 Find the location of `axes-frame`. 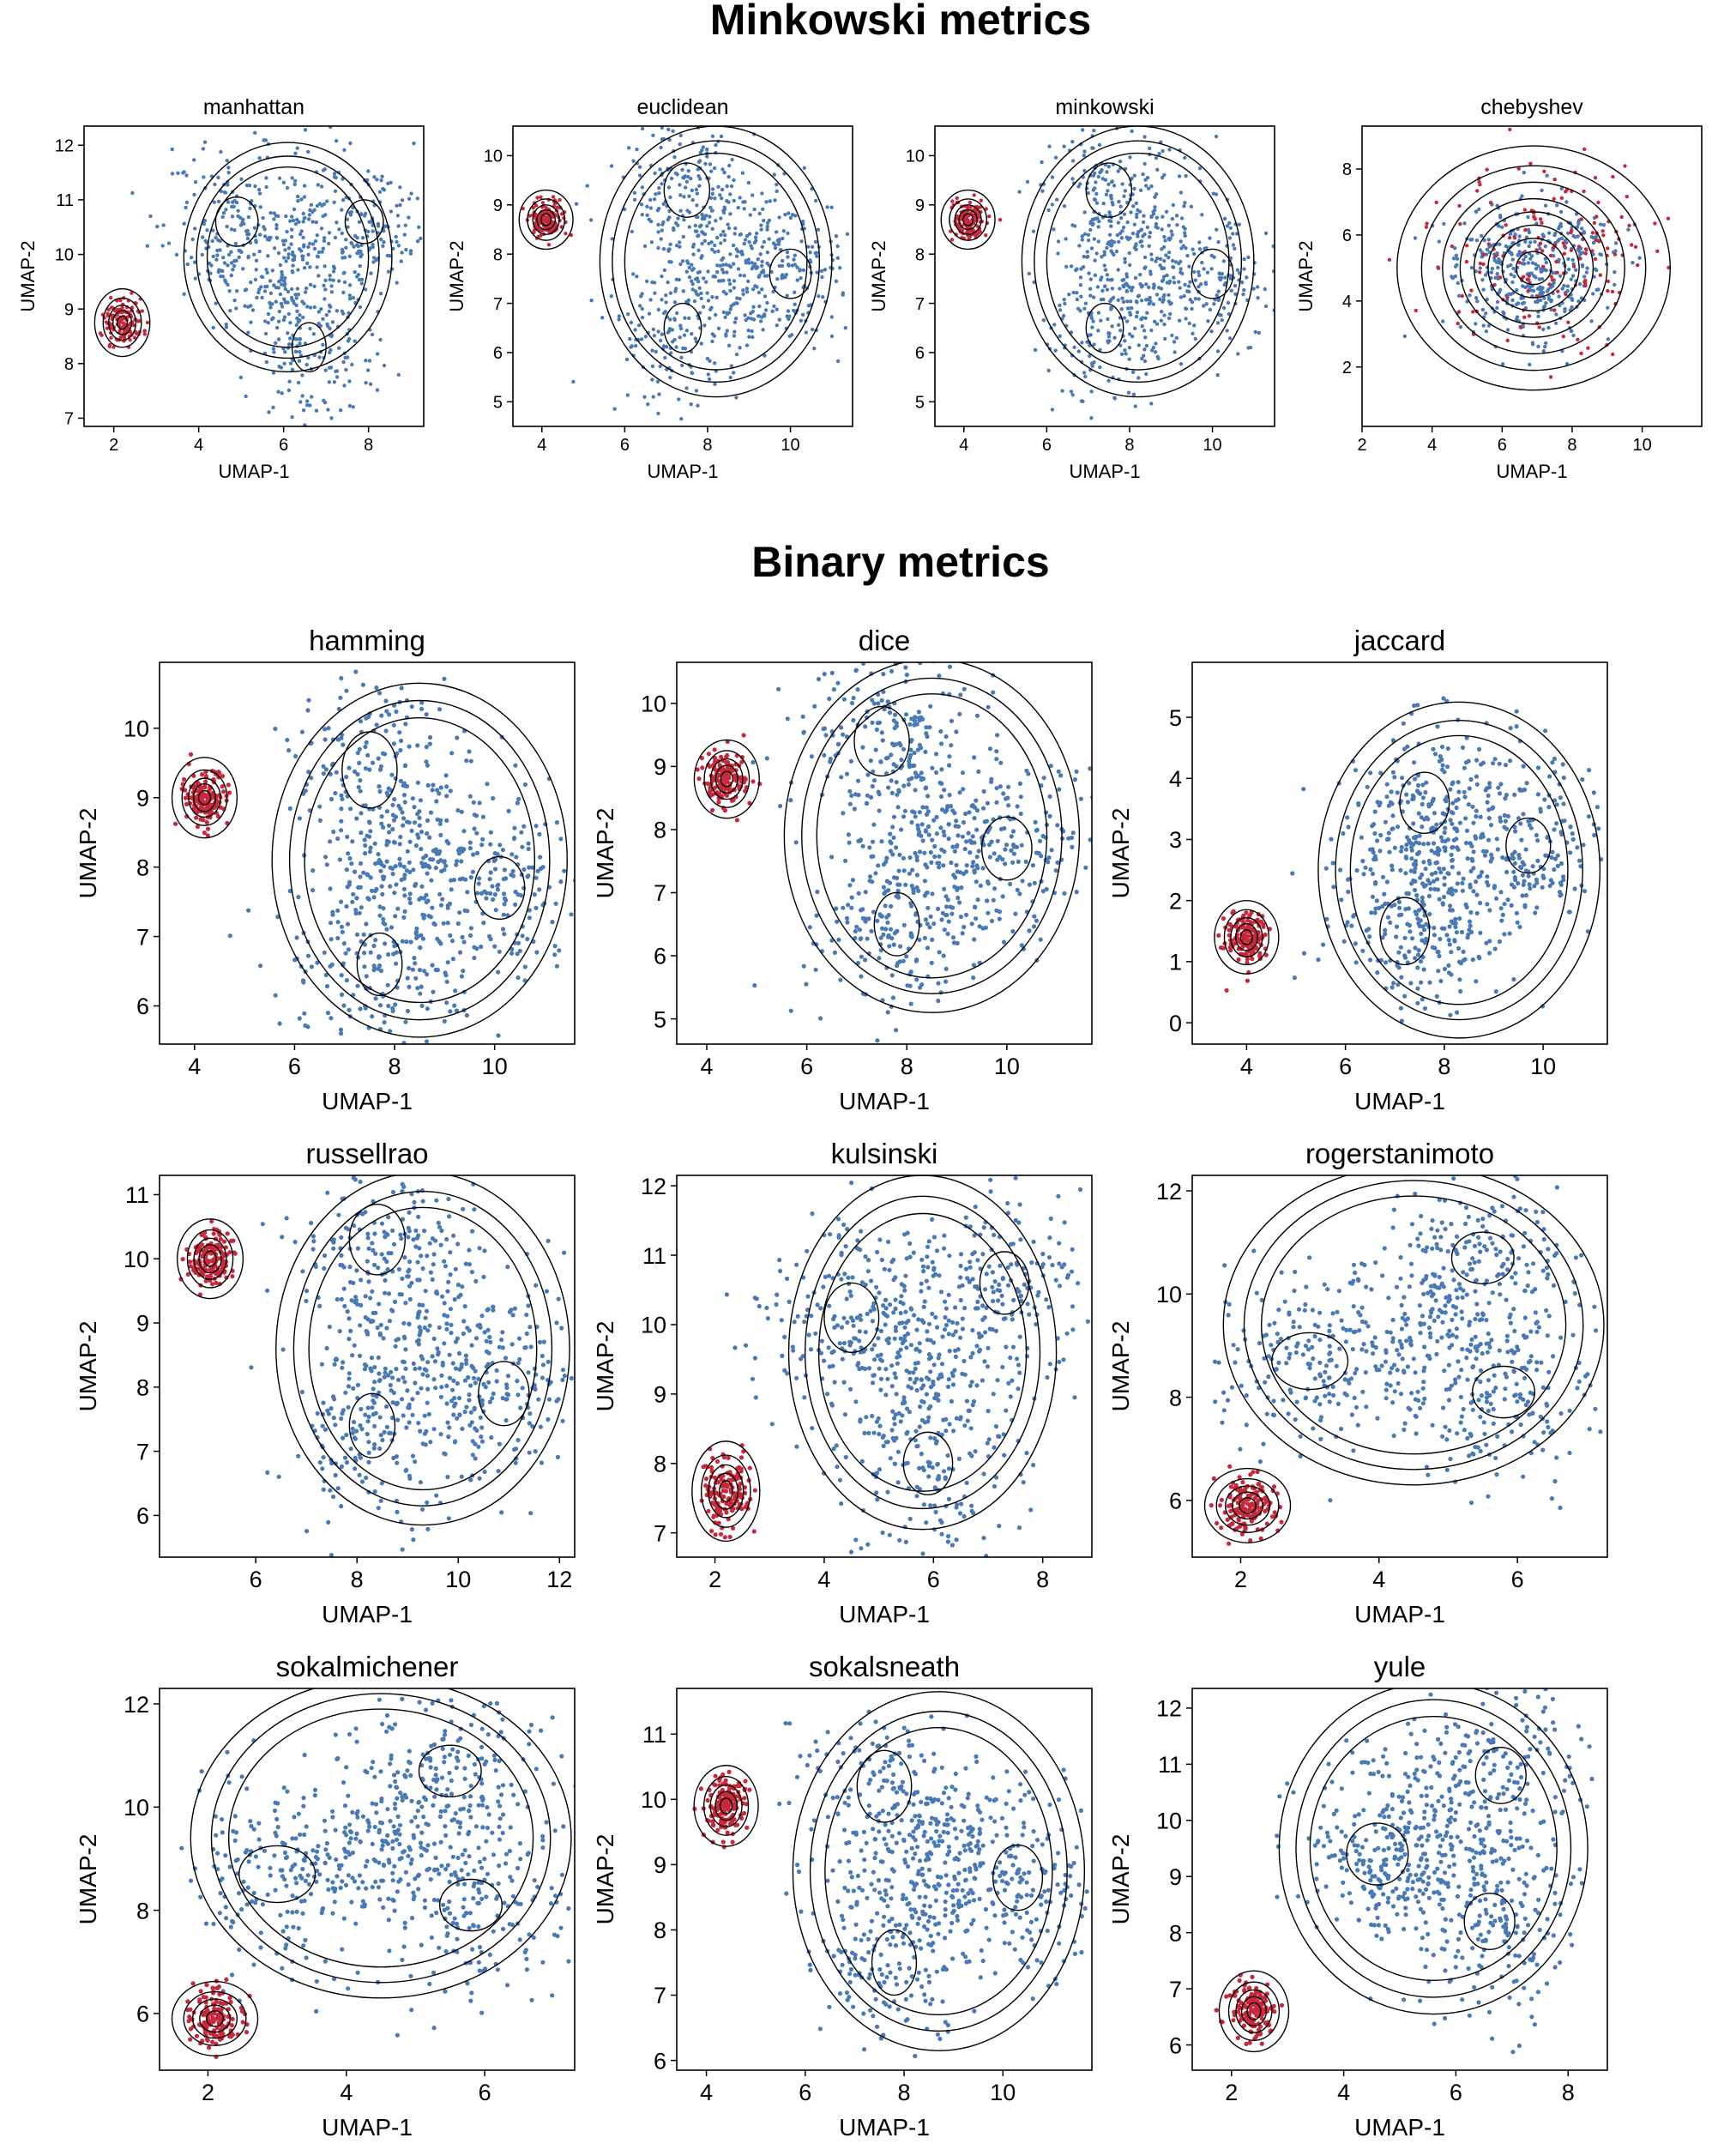

axes-frame is located at coordinates (367, 853).